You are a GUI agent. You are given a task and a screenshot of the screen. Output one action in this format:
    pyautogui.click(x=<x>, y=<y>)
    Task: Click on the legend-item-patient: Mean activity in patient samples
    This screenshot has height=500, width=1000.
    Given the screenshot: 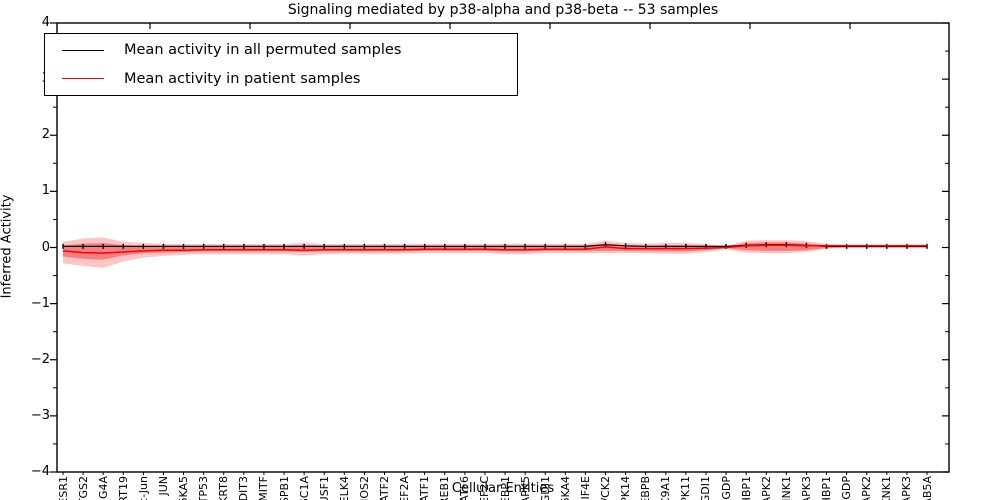 What is the action you would take?
    pyautogui.click(x=281, y=79)
    